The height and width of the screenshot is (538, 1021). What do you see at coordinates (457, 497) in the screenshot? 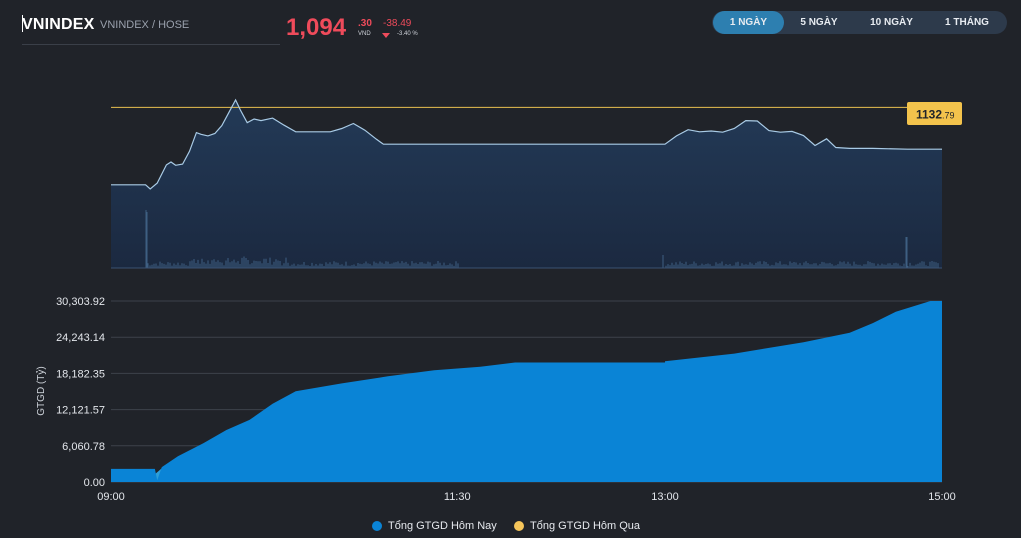
I see `x-tick-label: 11:30` at bounding box center [457, 497].